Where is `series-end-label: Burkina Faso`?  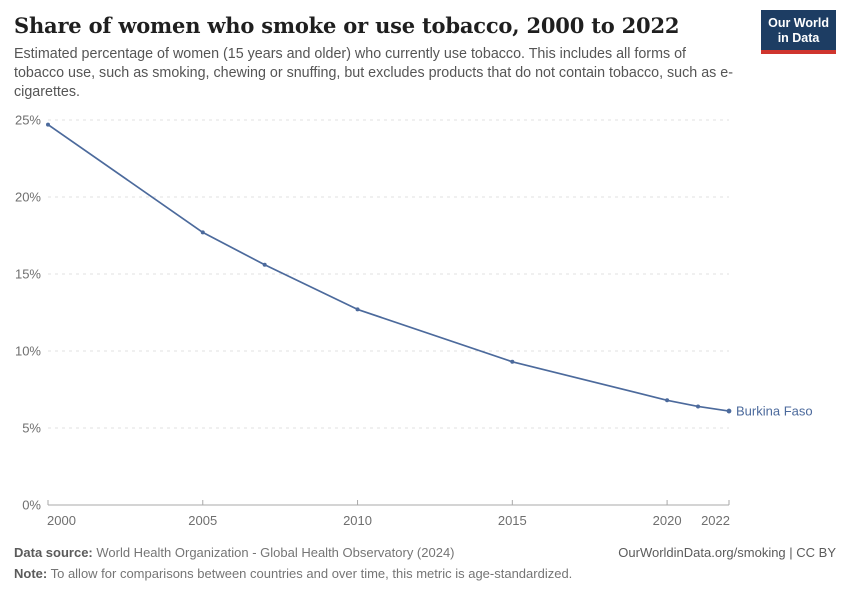 series-end-label: Burkina Faso is located at coordinates (774, 411).